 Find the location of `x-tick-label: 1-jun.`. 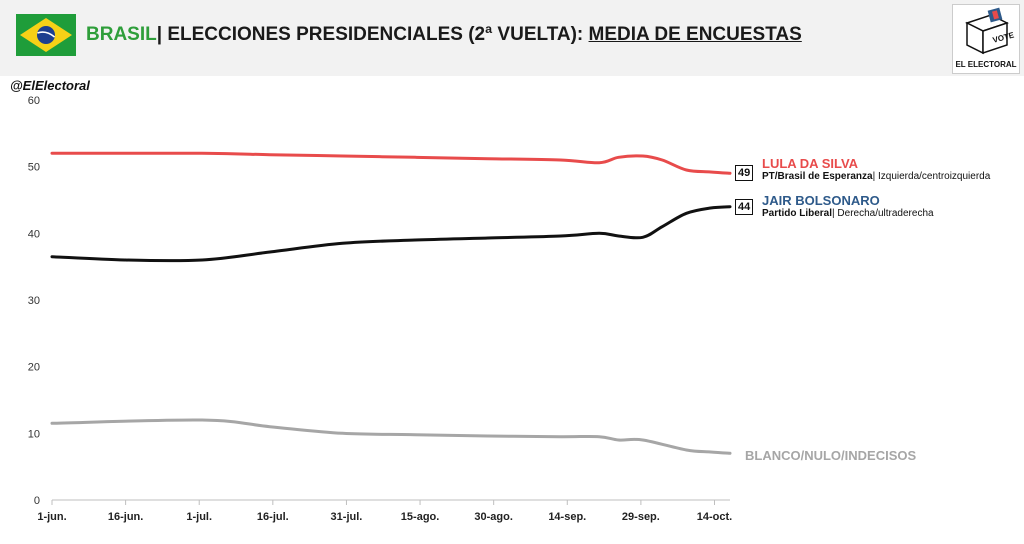

x-tick-label: 1-jun. is located at coordinates (51, 517).